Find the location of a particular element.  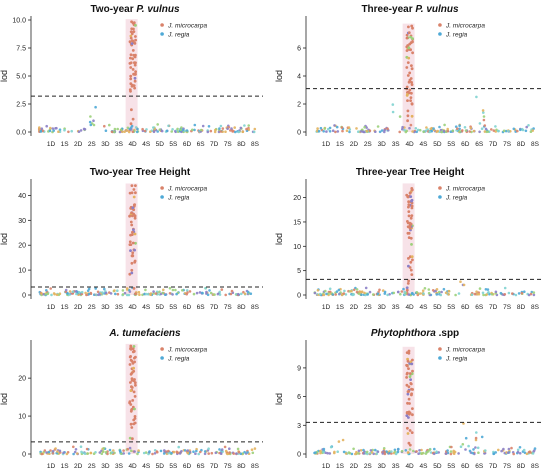

y-tick-label: 0 is located at coordinates (24, 296).